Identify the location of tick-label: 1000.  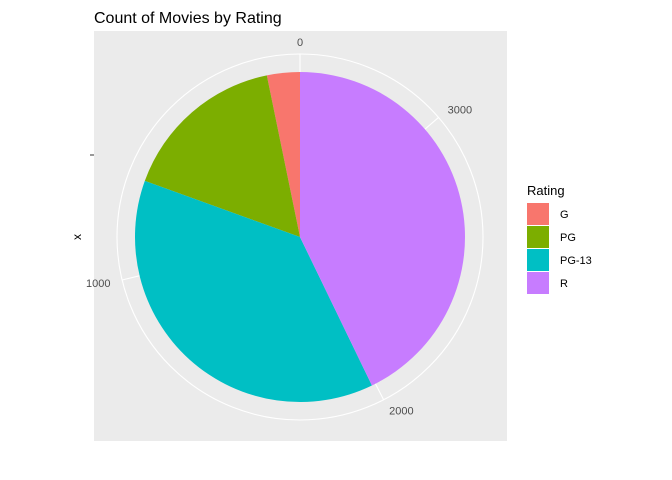
(98, 284).